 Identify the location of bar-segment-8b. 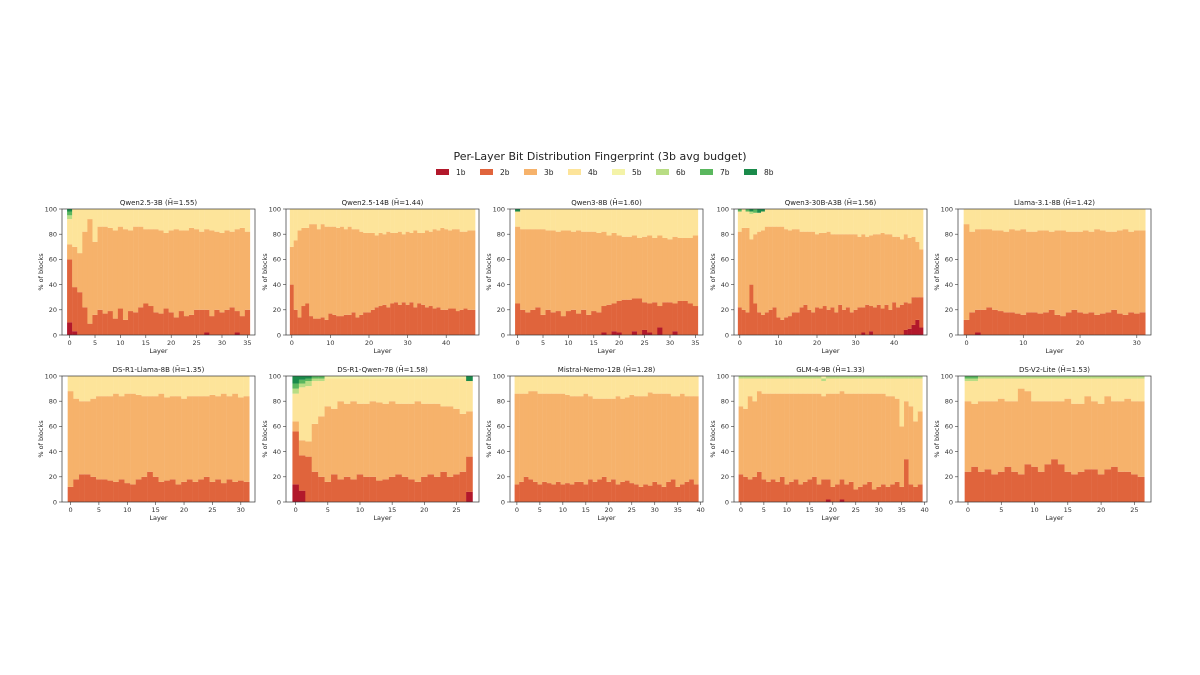
(296, 380).